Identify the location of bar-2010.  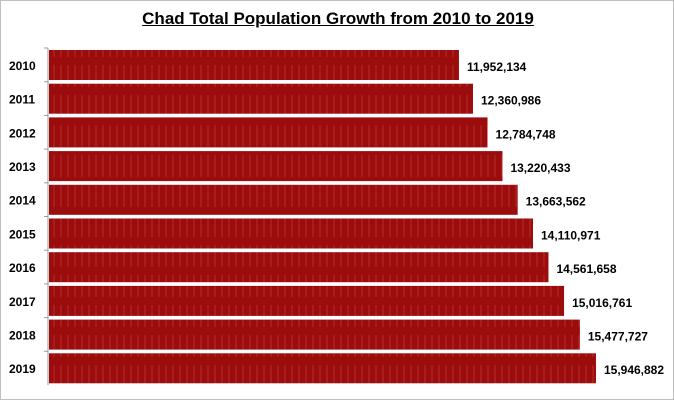
(254, 65).